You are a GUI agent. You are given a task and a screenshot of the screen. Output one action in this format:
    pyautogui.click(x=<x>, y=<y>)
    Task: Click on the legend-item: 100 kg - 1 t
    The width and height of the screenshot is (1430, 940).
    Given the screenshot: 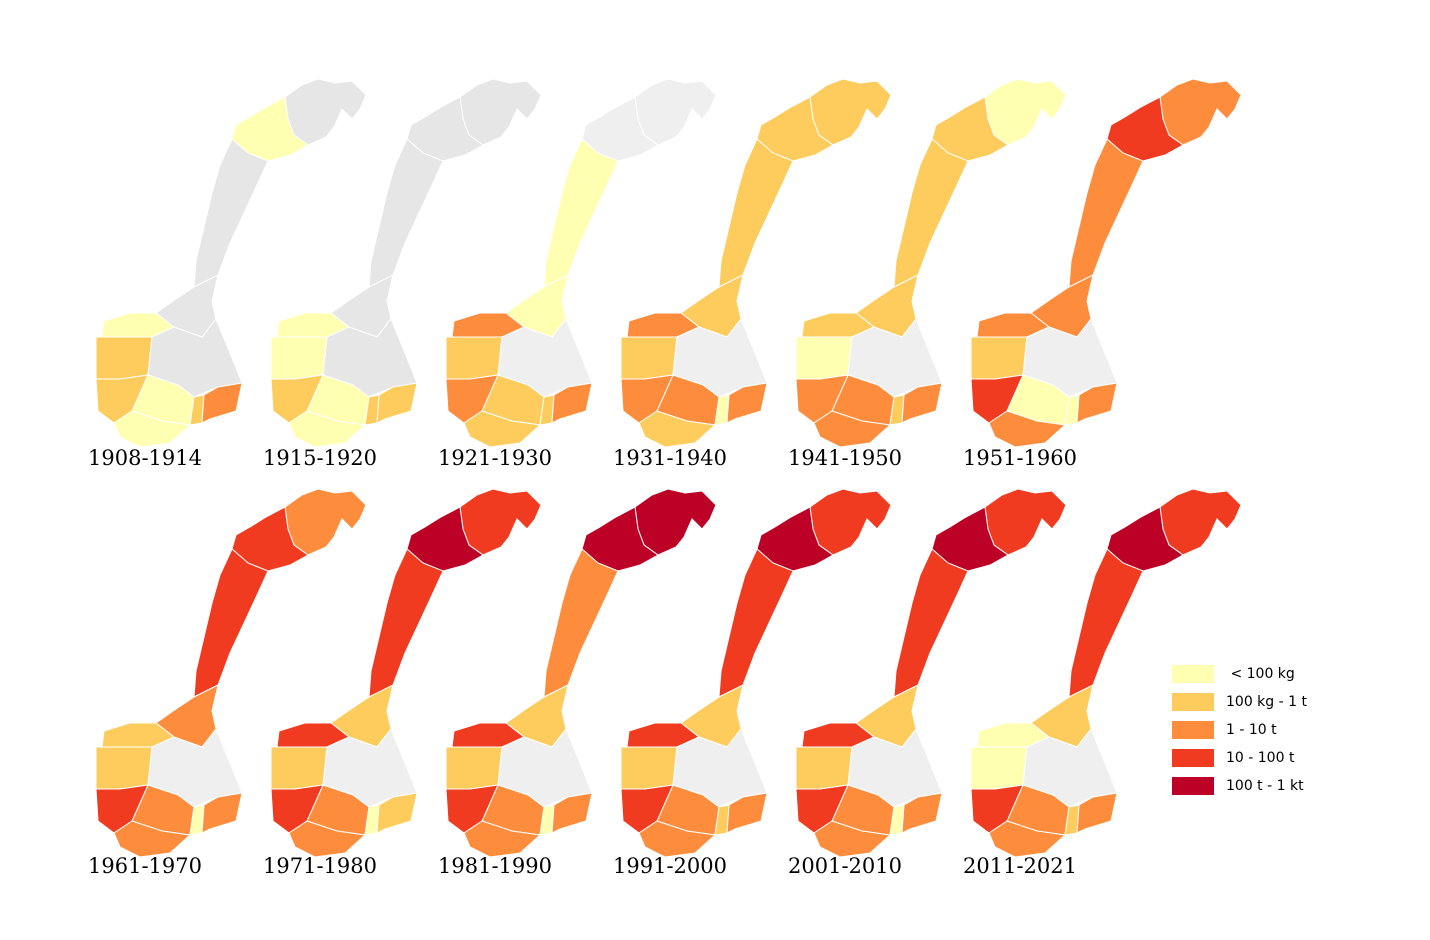 What is the action you would take?
    pyautogui.click(x=1239, y=702)
    